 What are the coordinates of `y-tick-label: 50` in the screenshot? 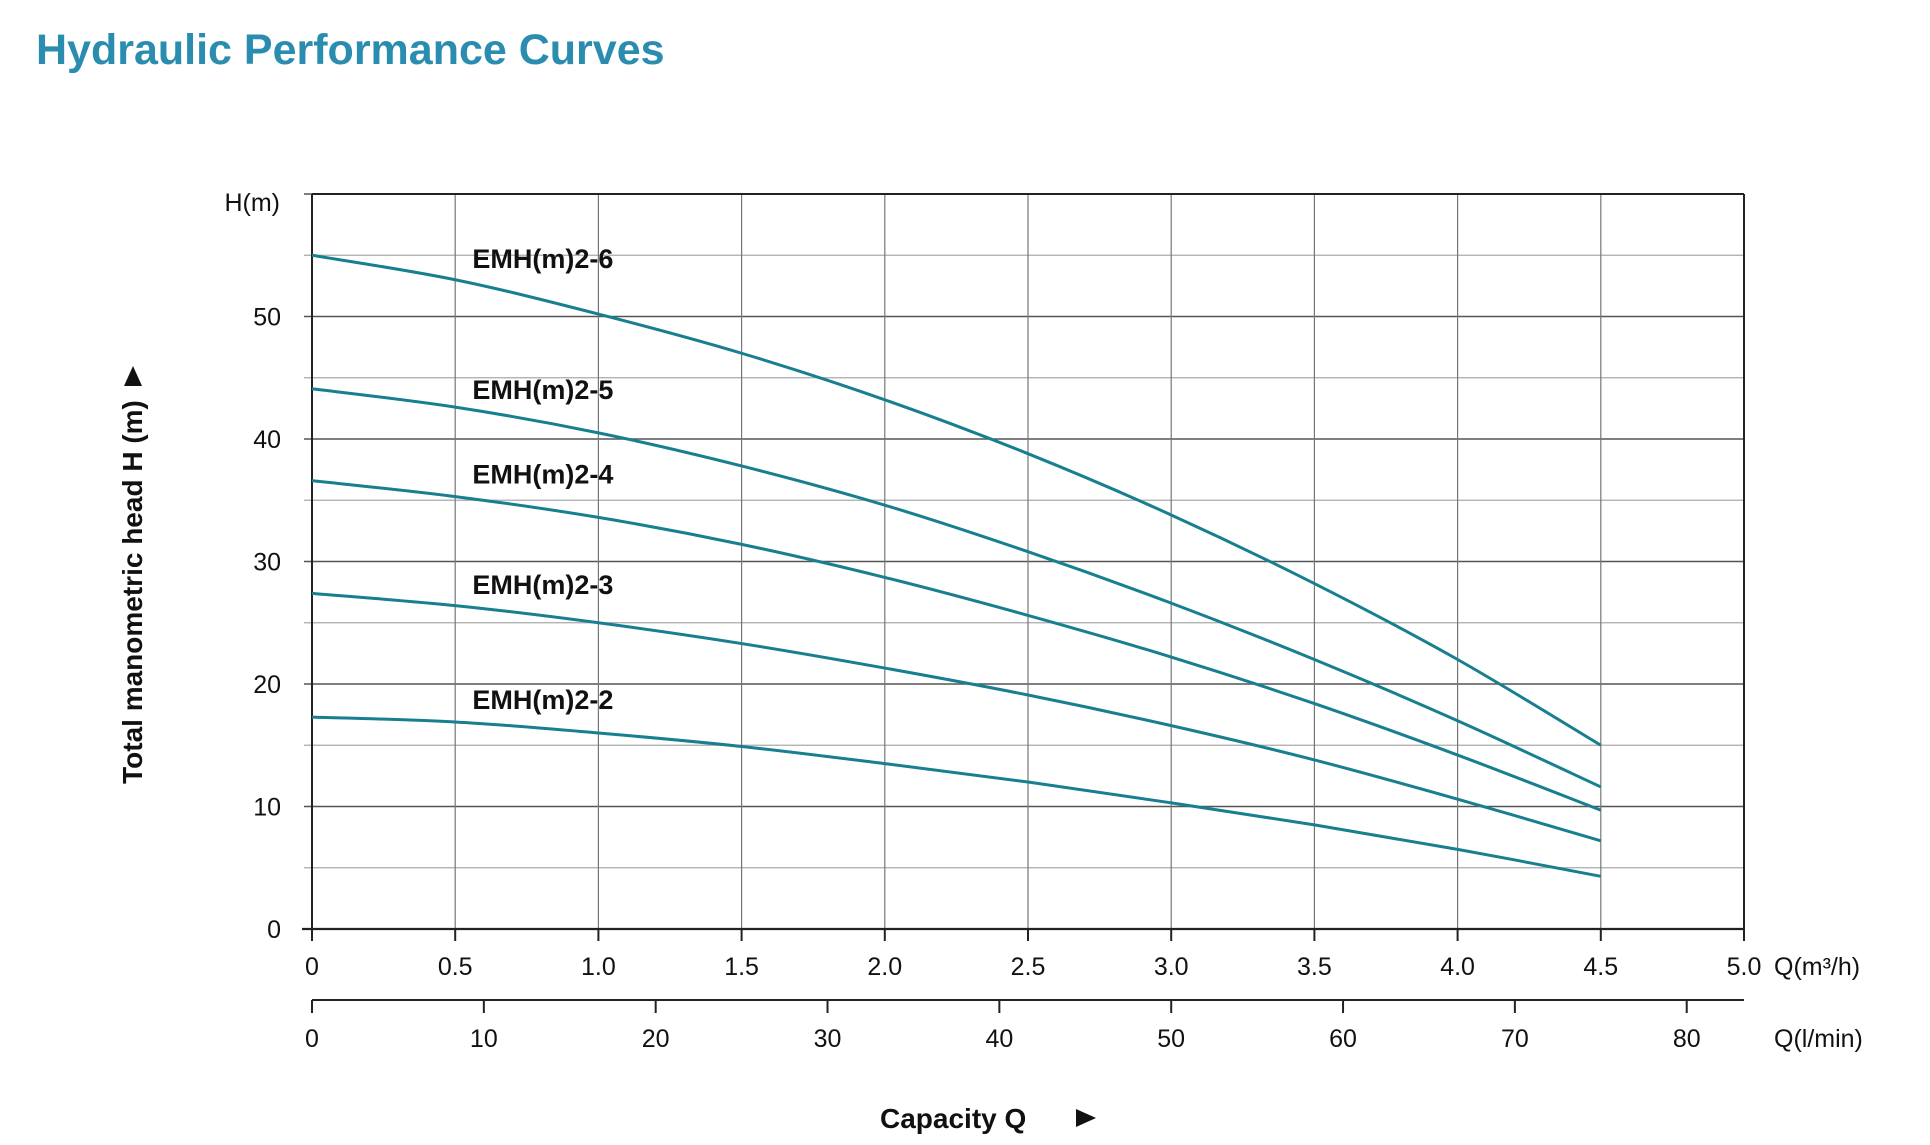 It's located at (267, 318).